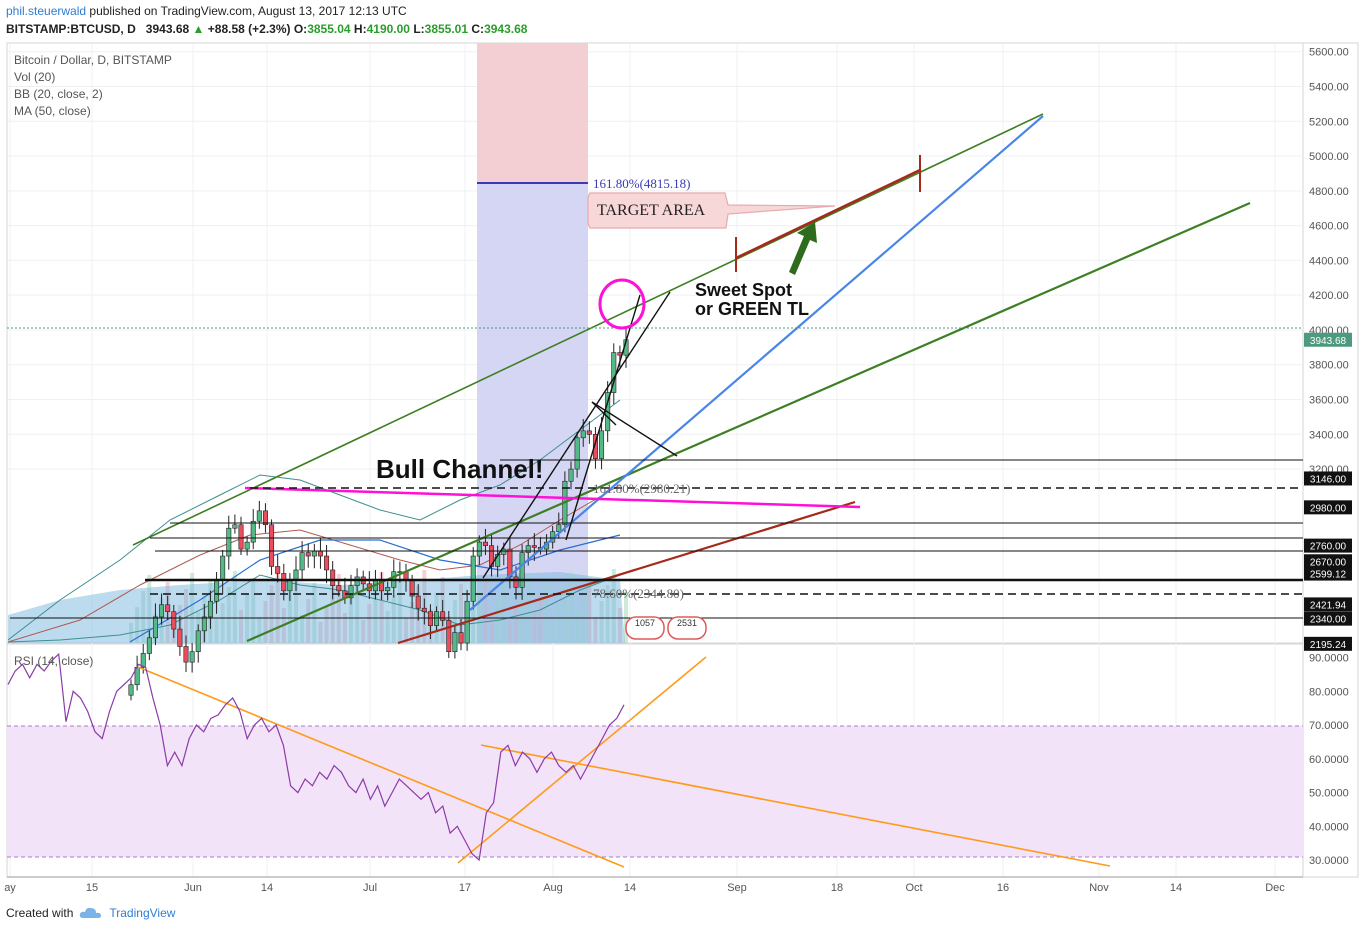 The height and width of the screenshot is (932, 1359). Describe the element at coordinates (167, 29) in the screenshot. I see `last-price: 3943.68` at that location.